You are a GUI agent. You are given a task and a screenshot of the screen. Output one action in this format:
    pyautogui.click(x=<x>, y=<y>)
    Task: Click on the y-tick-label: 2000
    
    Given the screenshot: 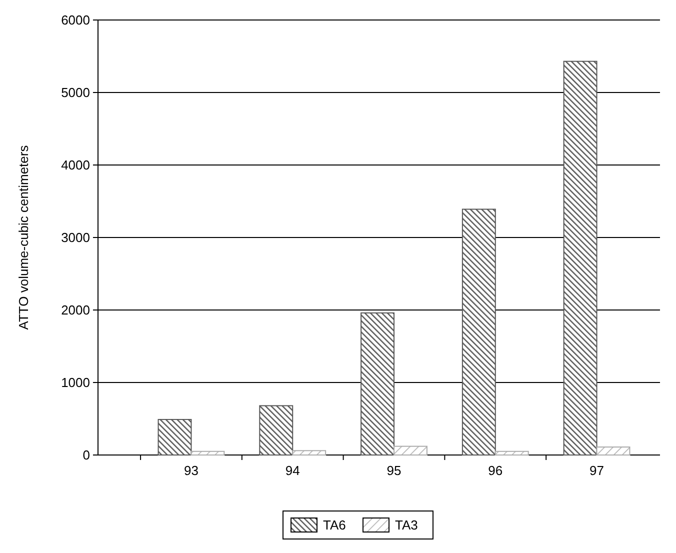 What is the action you would take?
    pyautogui.click(x=75, y=310)
    